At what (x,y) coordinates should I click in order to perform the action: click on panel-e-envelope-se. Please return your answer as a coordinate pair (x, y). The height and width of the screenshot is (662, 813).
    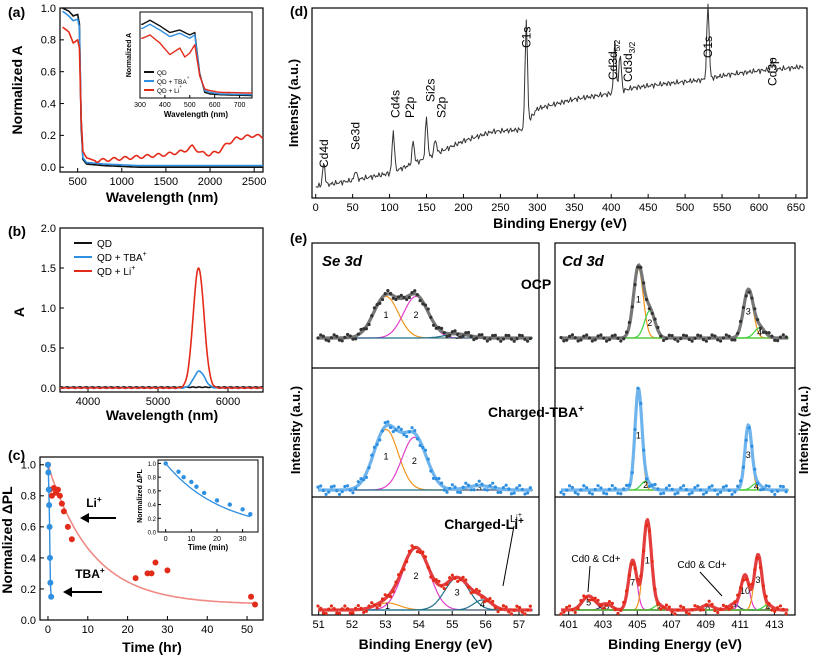
    Looking at the image, I should click on (425, 457).